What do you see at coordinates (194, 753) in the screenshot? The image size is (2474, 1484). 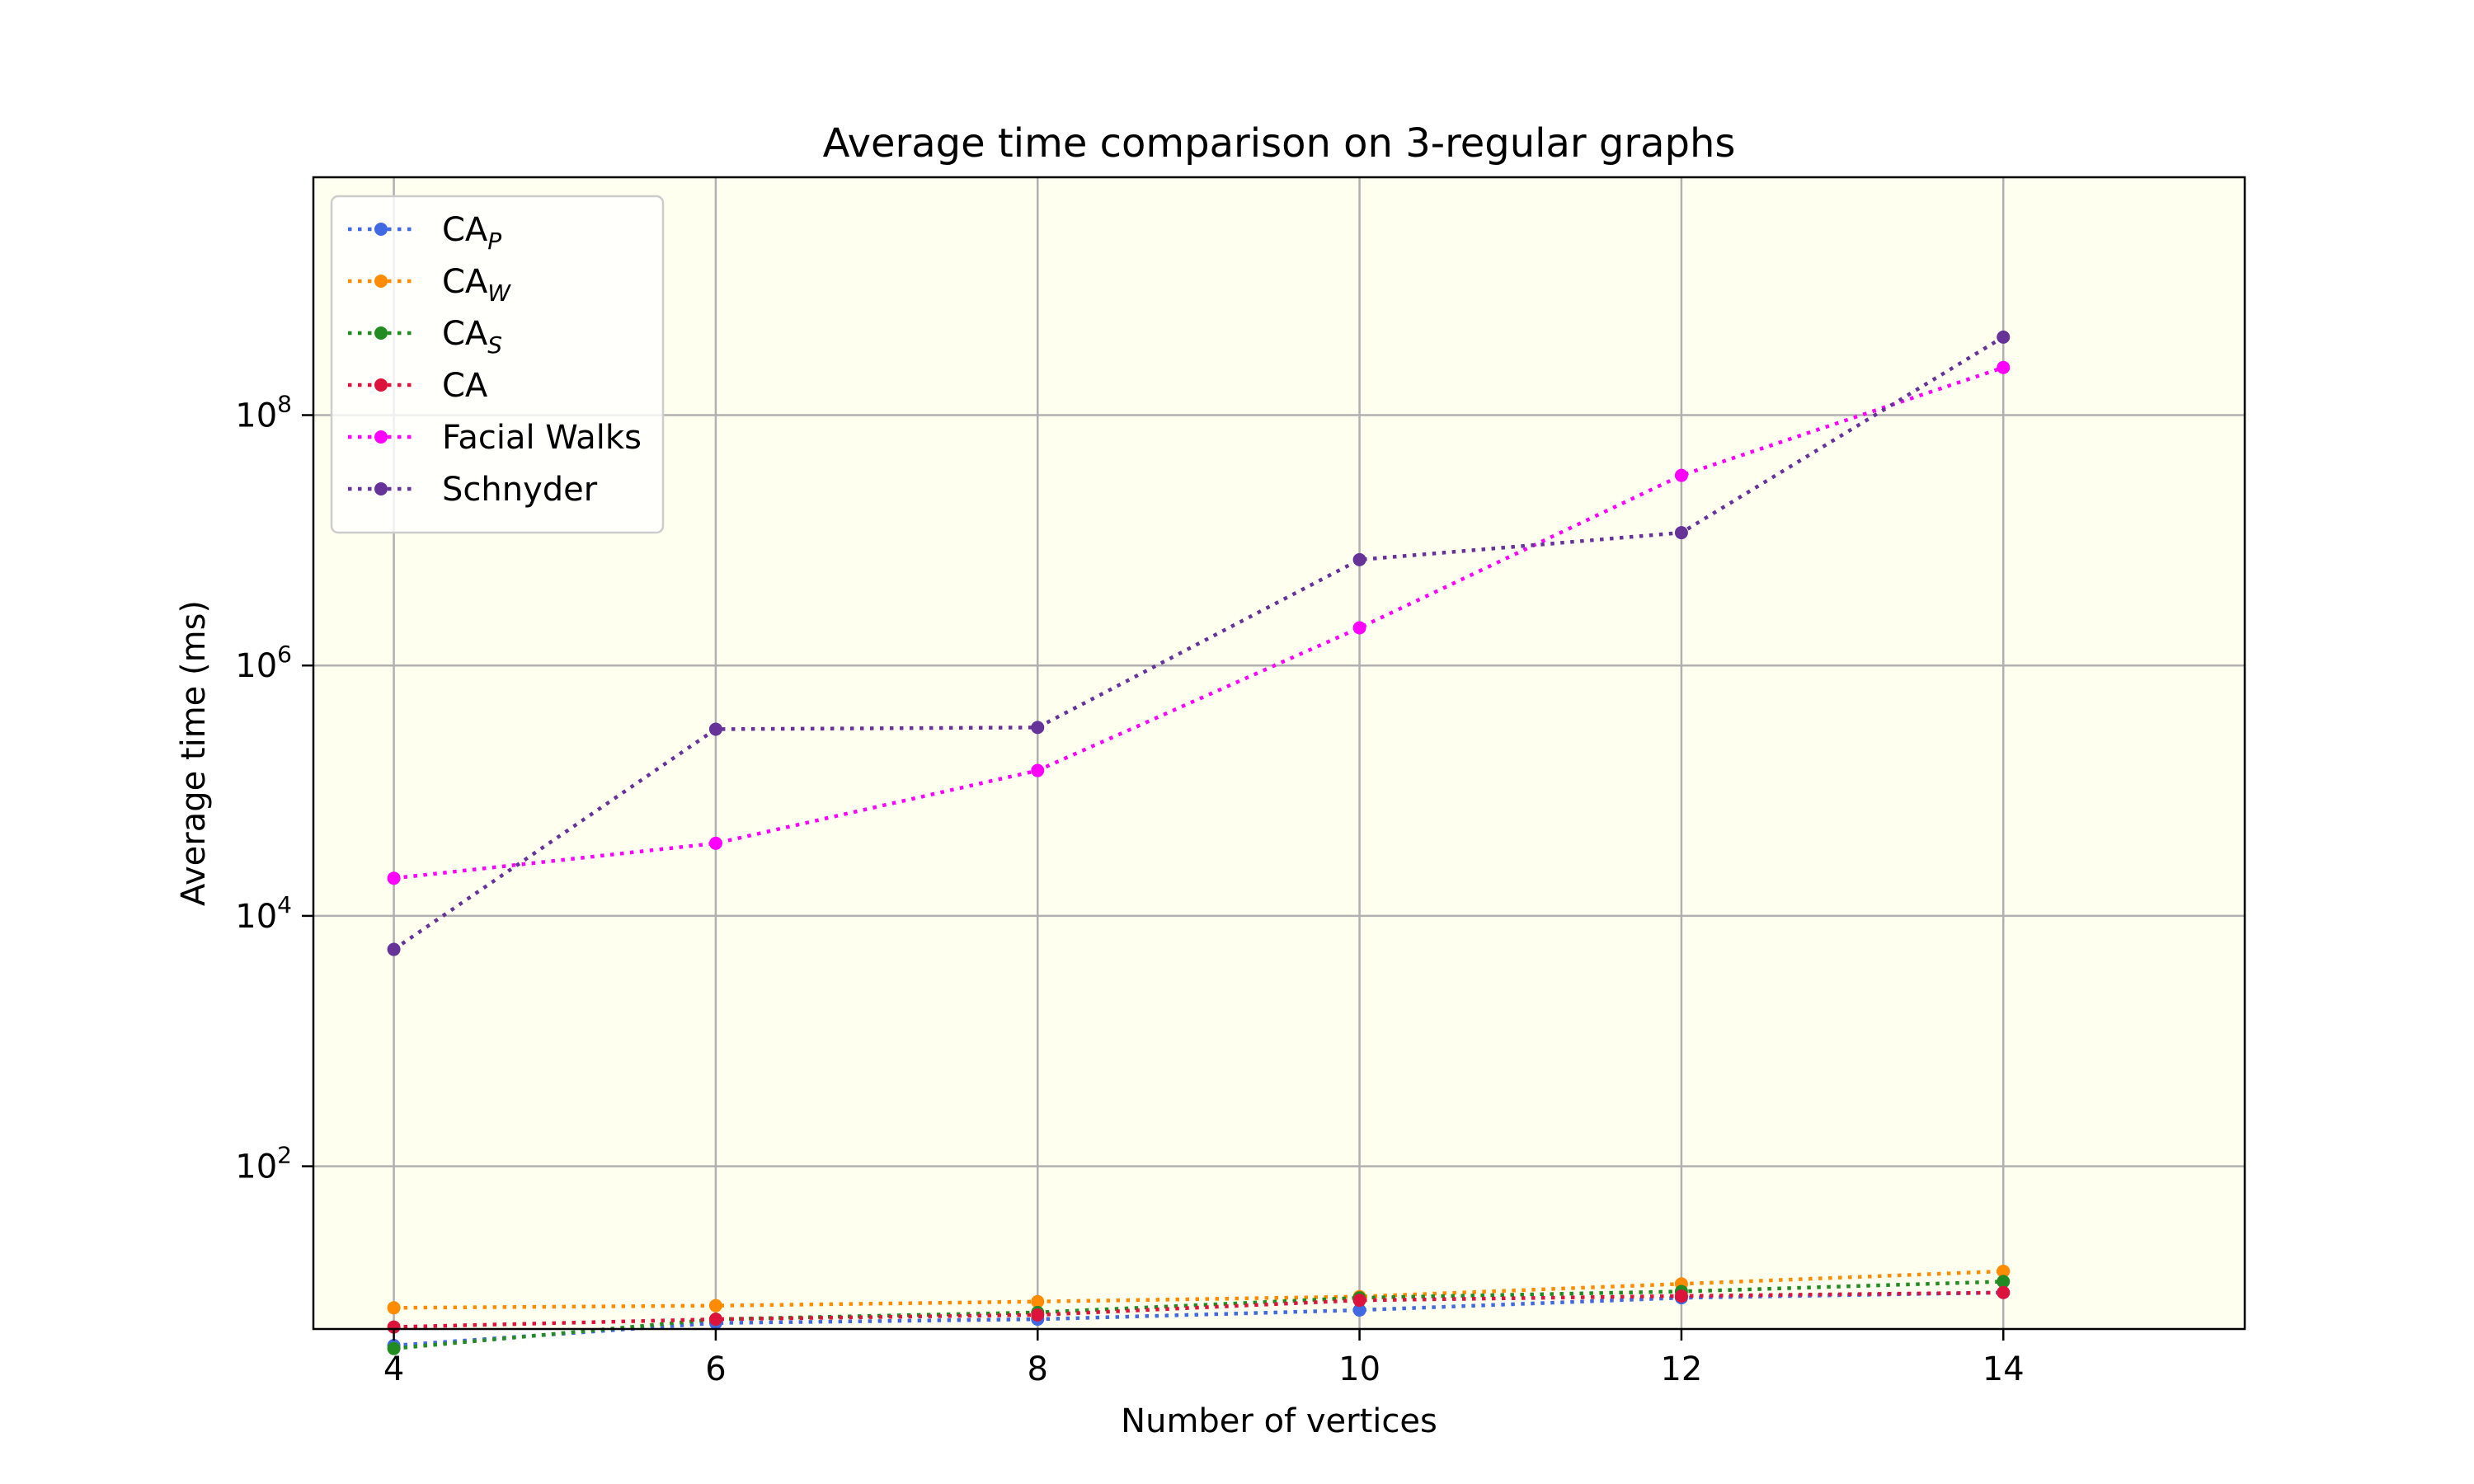 I see `y-axis-label: Average time (ms)` at bounding box center [194, 753].